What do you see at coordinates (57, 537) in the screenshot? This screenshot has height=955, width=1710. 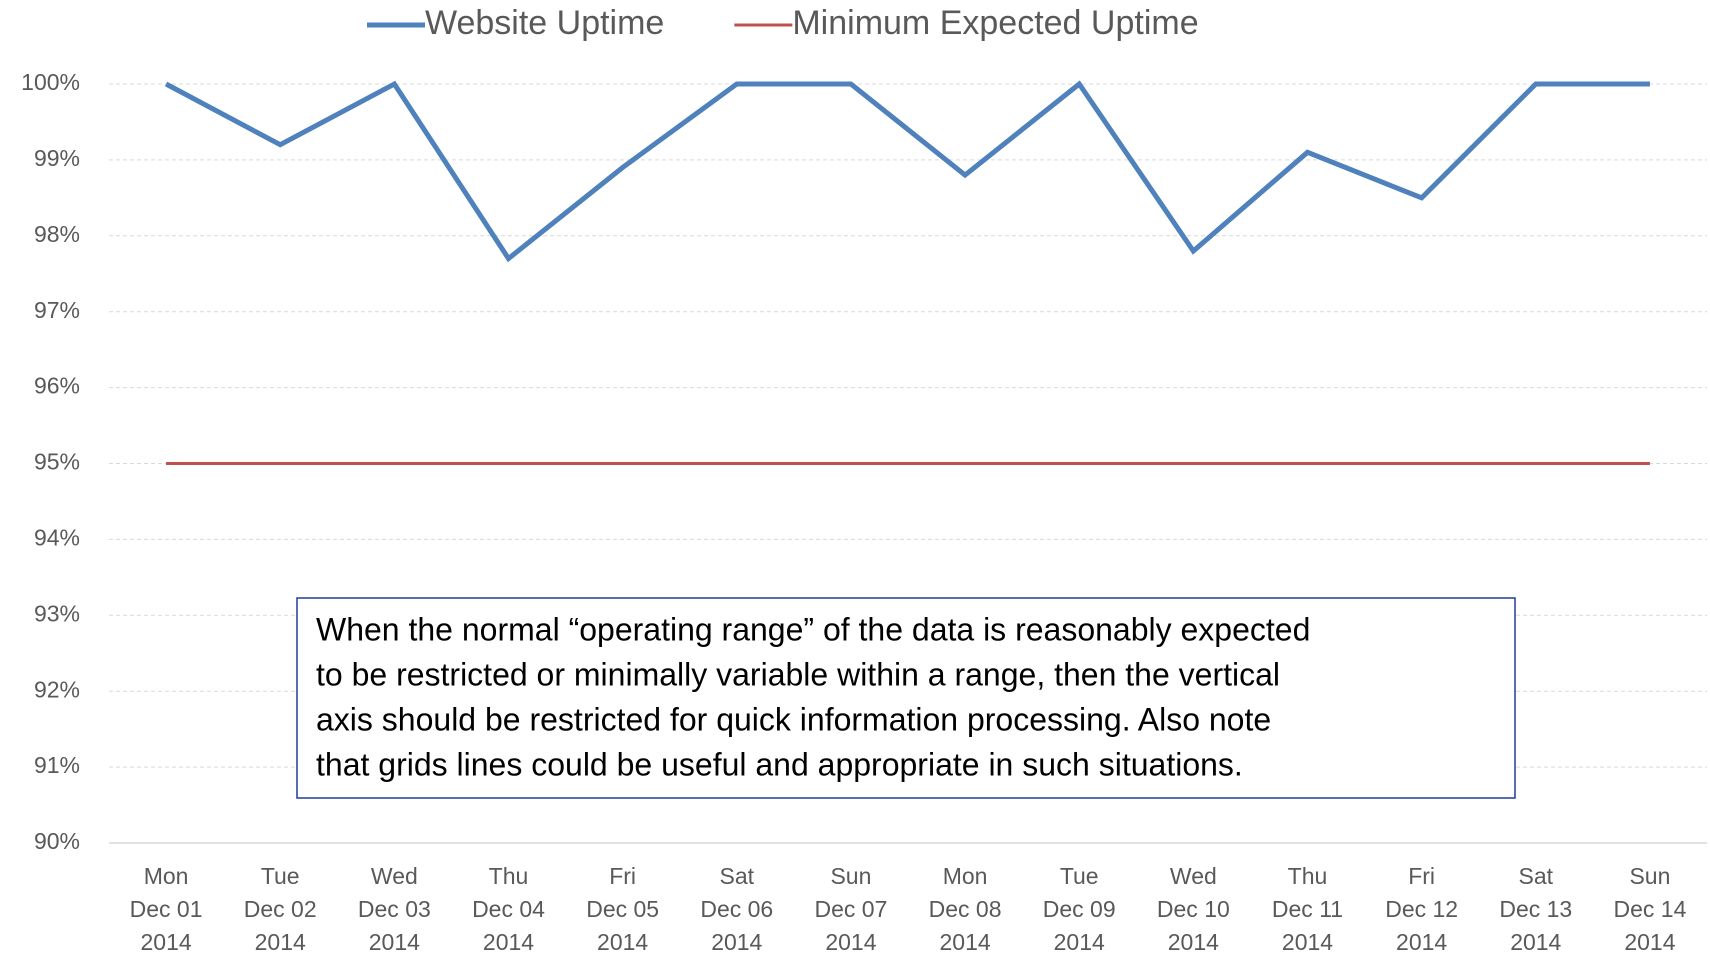 I see `y-tick-label: 94%` at bounding box center [57, 537].